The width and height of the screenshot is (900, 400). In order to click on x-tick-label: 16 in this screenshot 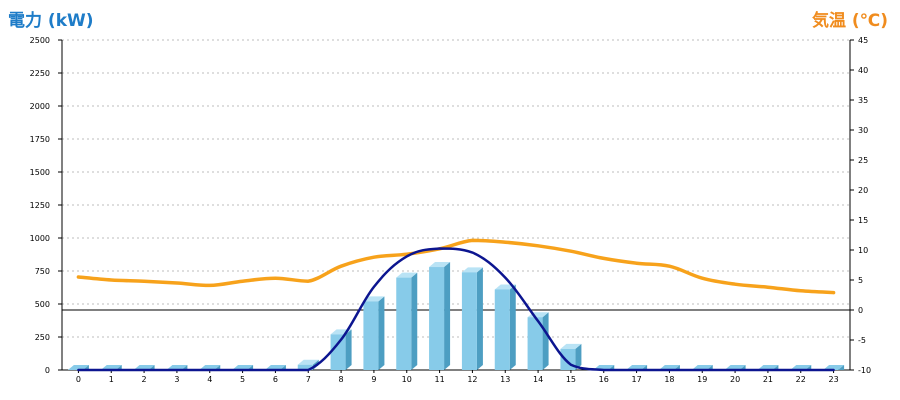, I will do `click(604, 379)`.